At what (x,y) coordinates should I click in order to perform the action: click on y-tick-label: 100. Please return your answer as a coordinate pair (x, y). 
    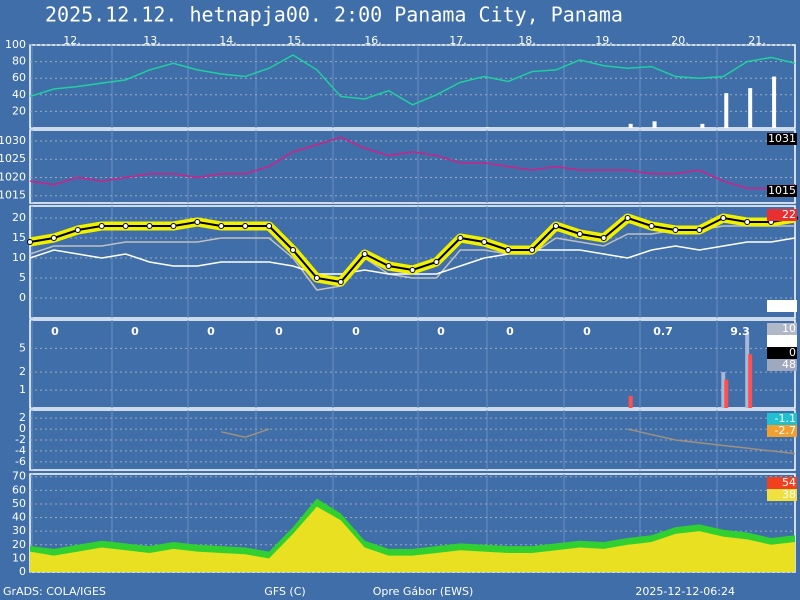
    Looking at the image, I should click on (15, 44).